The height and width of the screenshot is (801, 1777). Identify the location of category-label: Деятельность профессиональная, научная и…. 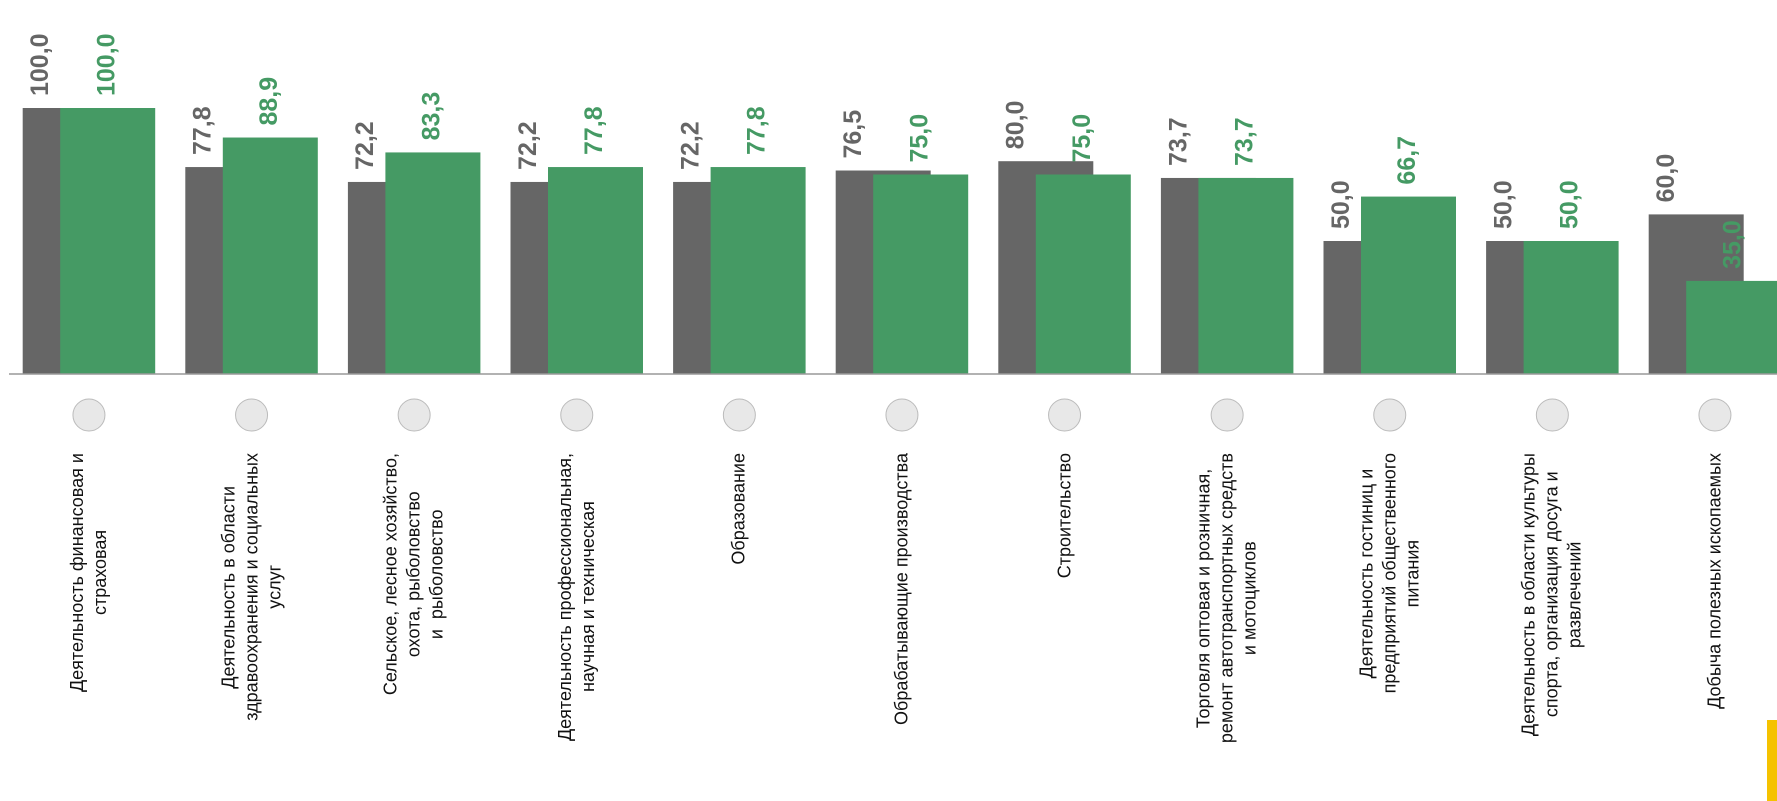
(576, 597).